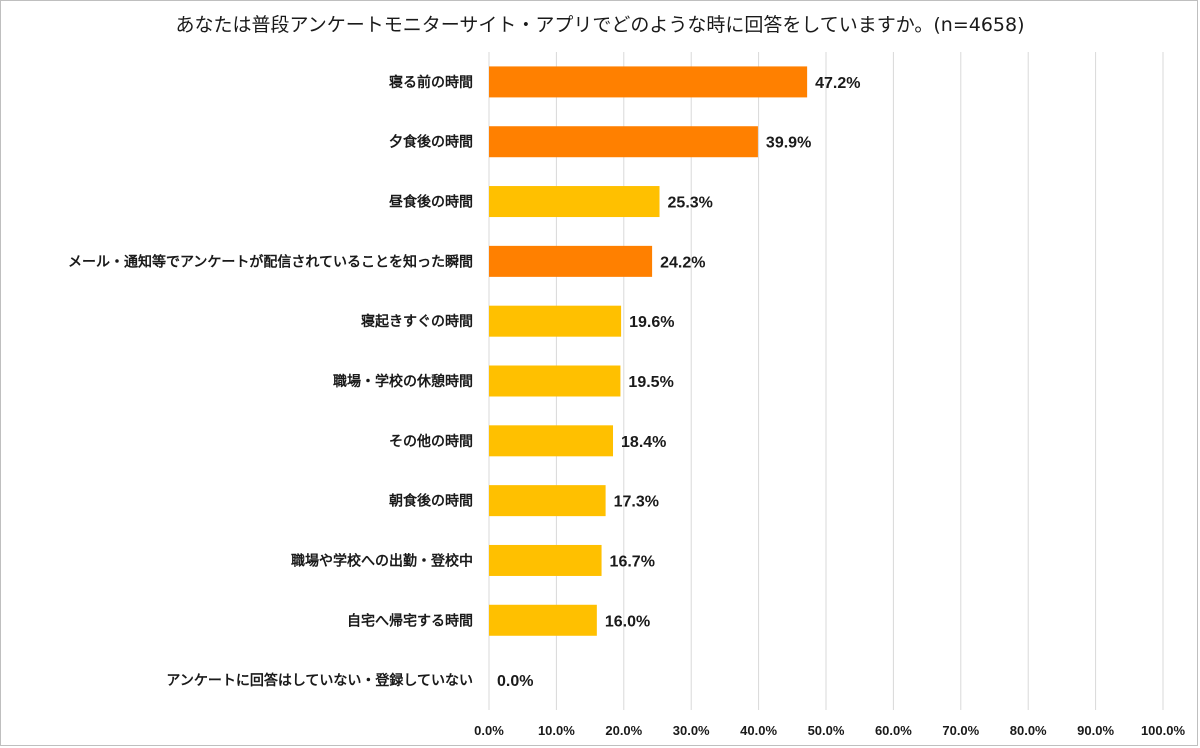 Image resolution: width=1200 pixels, height=748 pixels. What do you see at coordinates (1095, 730) in the screenshot?
I see `x-tick-label: 90.0%` at bounding box center [1095, 730].